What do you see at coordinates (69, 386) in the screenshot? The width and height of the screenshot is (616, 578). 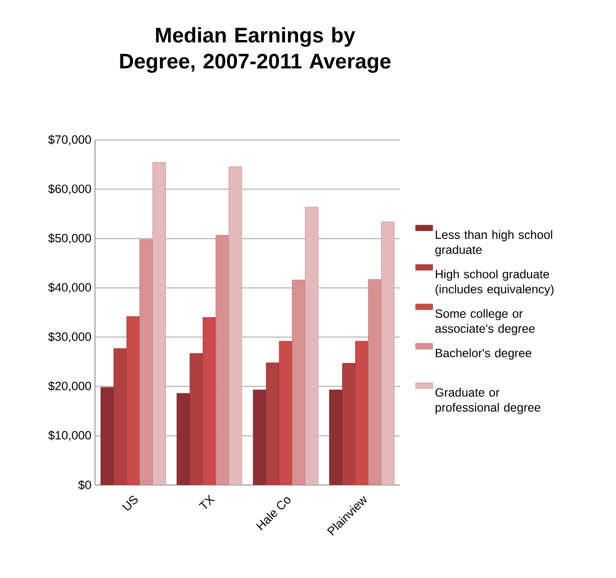 I see `y-tick-label: $20,000` at bounding box center [69, 386].